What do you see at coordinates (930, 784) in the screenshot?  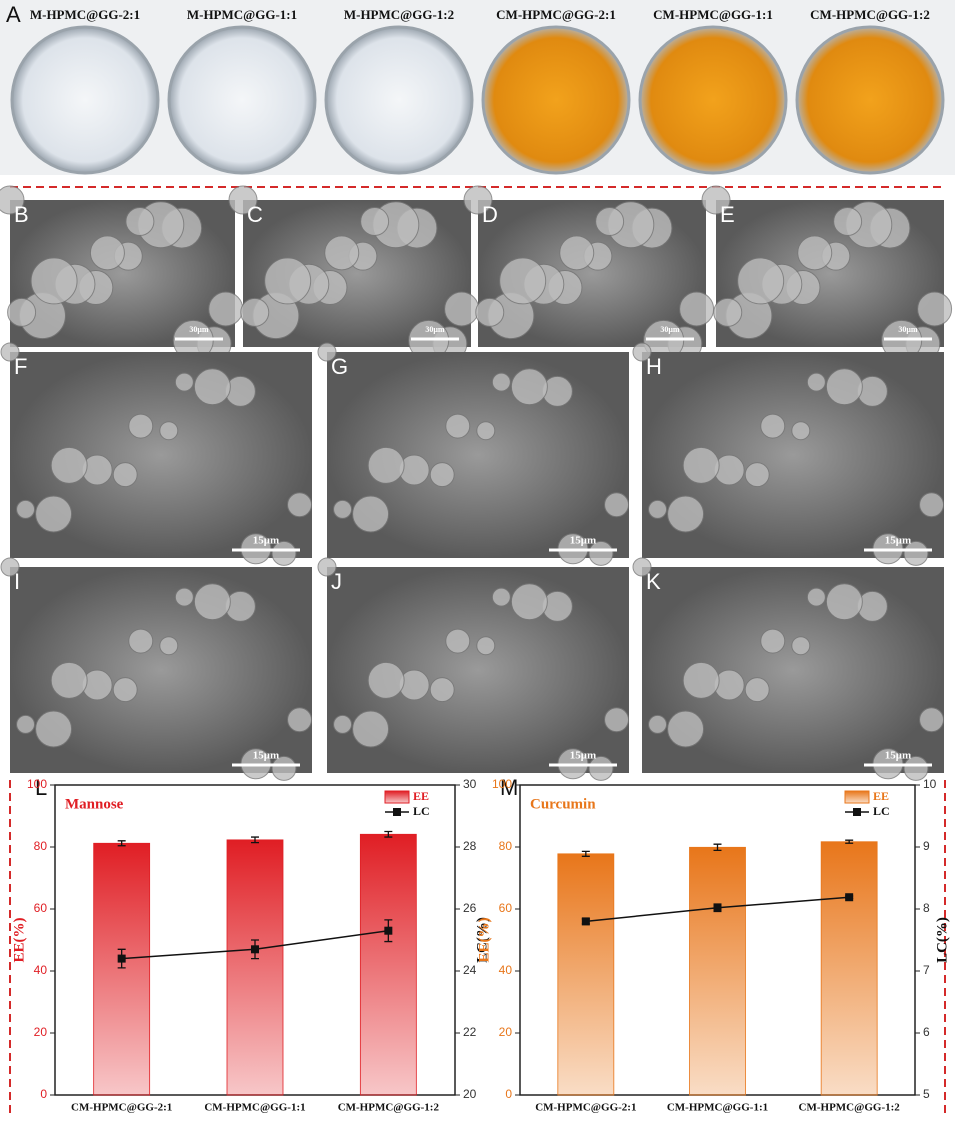 I see `y2-tick-label: 10` at bounding box center [930, 784].